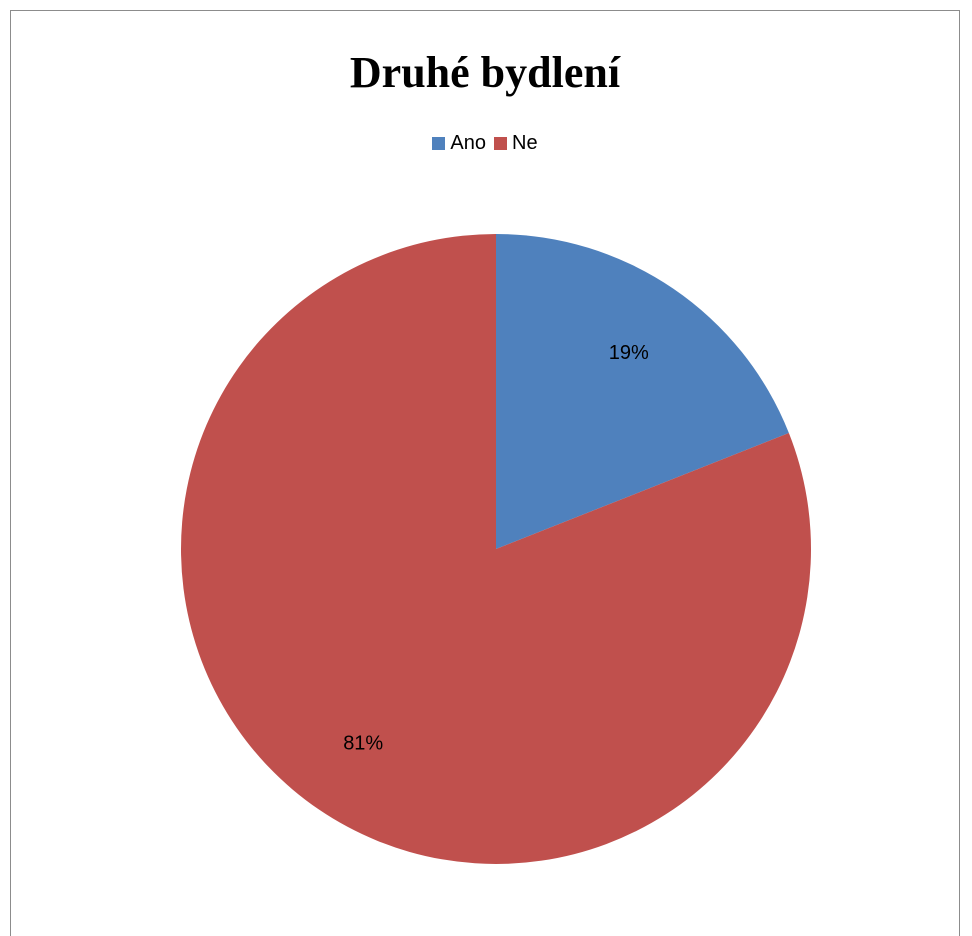  Describe the element at coordinates (500, 143) in the screenshot. I see `legend-swatch-ne` at that location.